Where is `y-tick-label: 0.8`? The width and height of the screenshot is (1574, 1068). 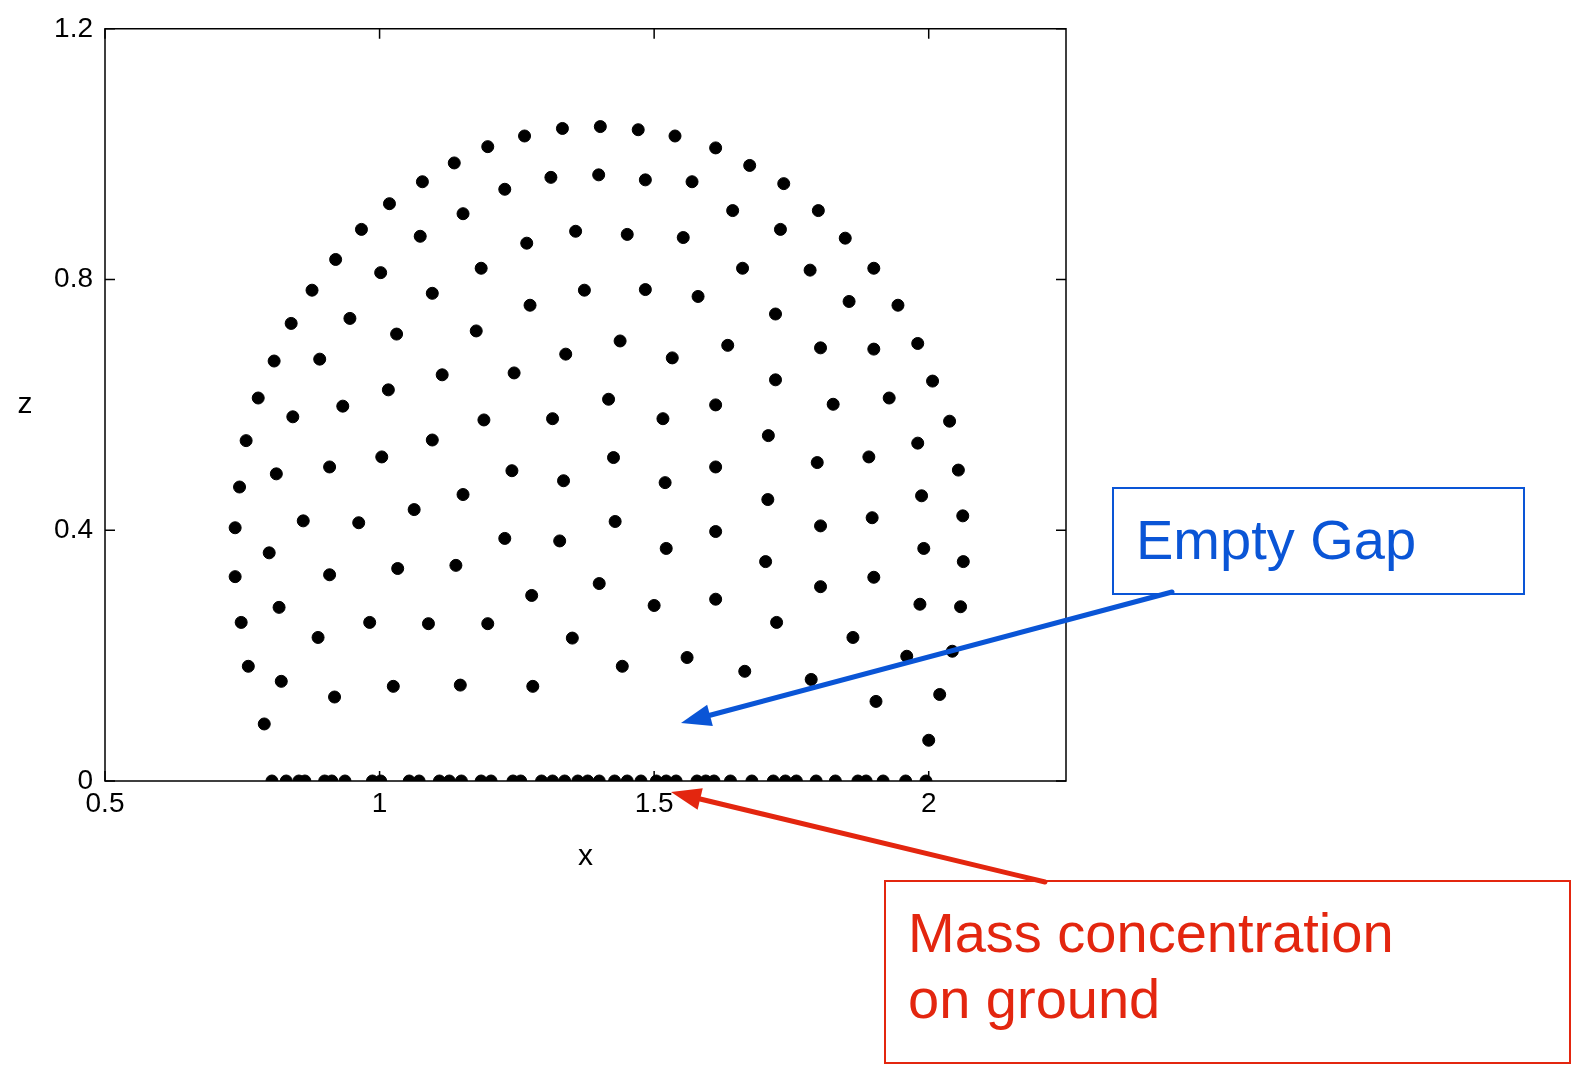
y-tick-label: 0.8 is located at coordinates (73, 278).